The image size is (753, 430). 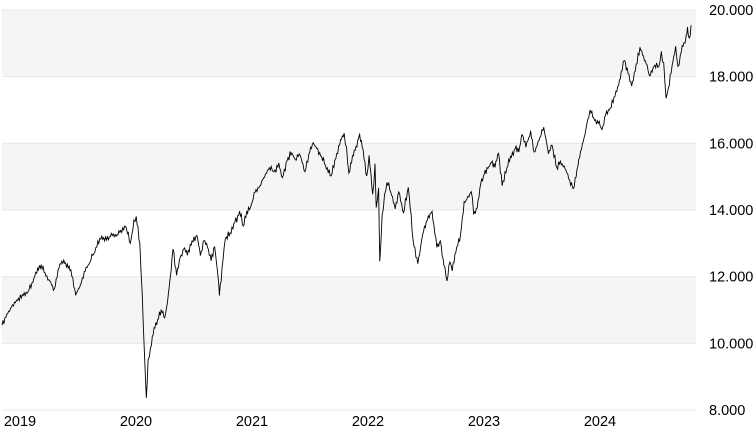 What do you see at coordinates (20, 422) in the screenshot?
I see `x-axis-label-2019: 2019` at bounding box center [20, 422].